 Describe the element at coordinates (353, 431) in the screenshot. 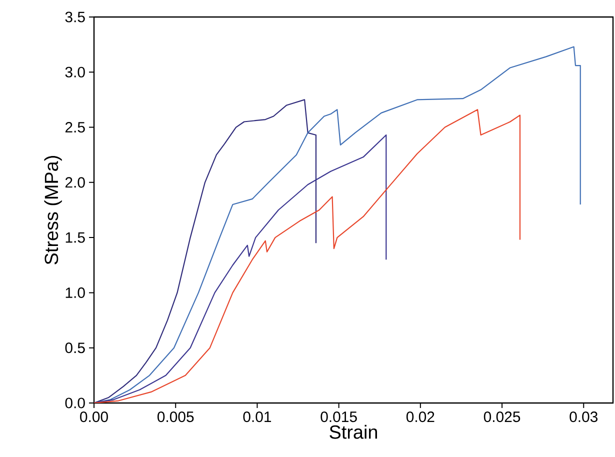

I see `x-axis-title: Strain` at that location.